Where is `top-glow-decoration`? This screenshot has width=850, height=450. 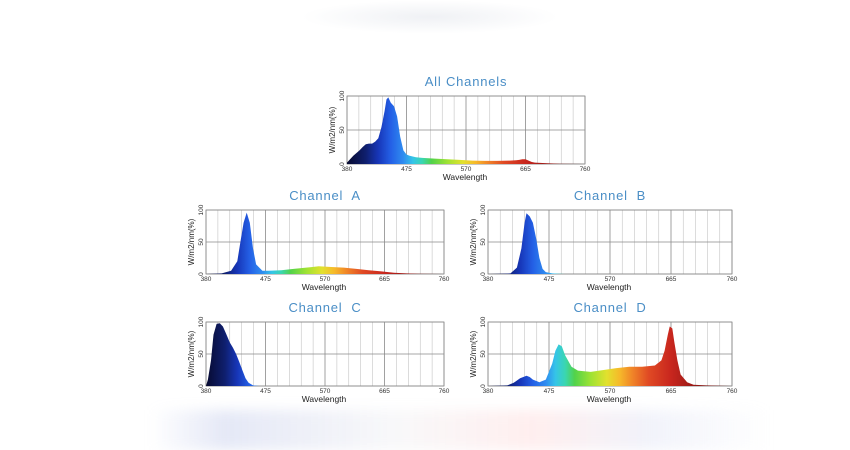
top-glow-decoration is located at coordinates (430, 17).